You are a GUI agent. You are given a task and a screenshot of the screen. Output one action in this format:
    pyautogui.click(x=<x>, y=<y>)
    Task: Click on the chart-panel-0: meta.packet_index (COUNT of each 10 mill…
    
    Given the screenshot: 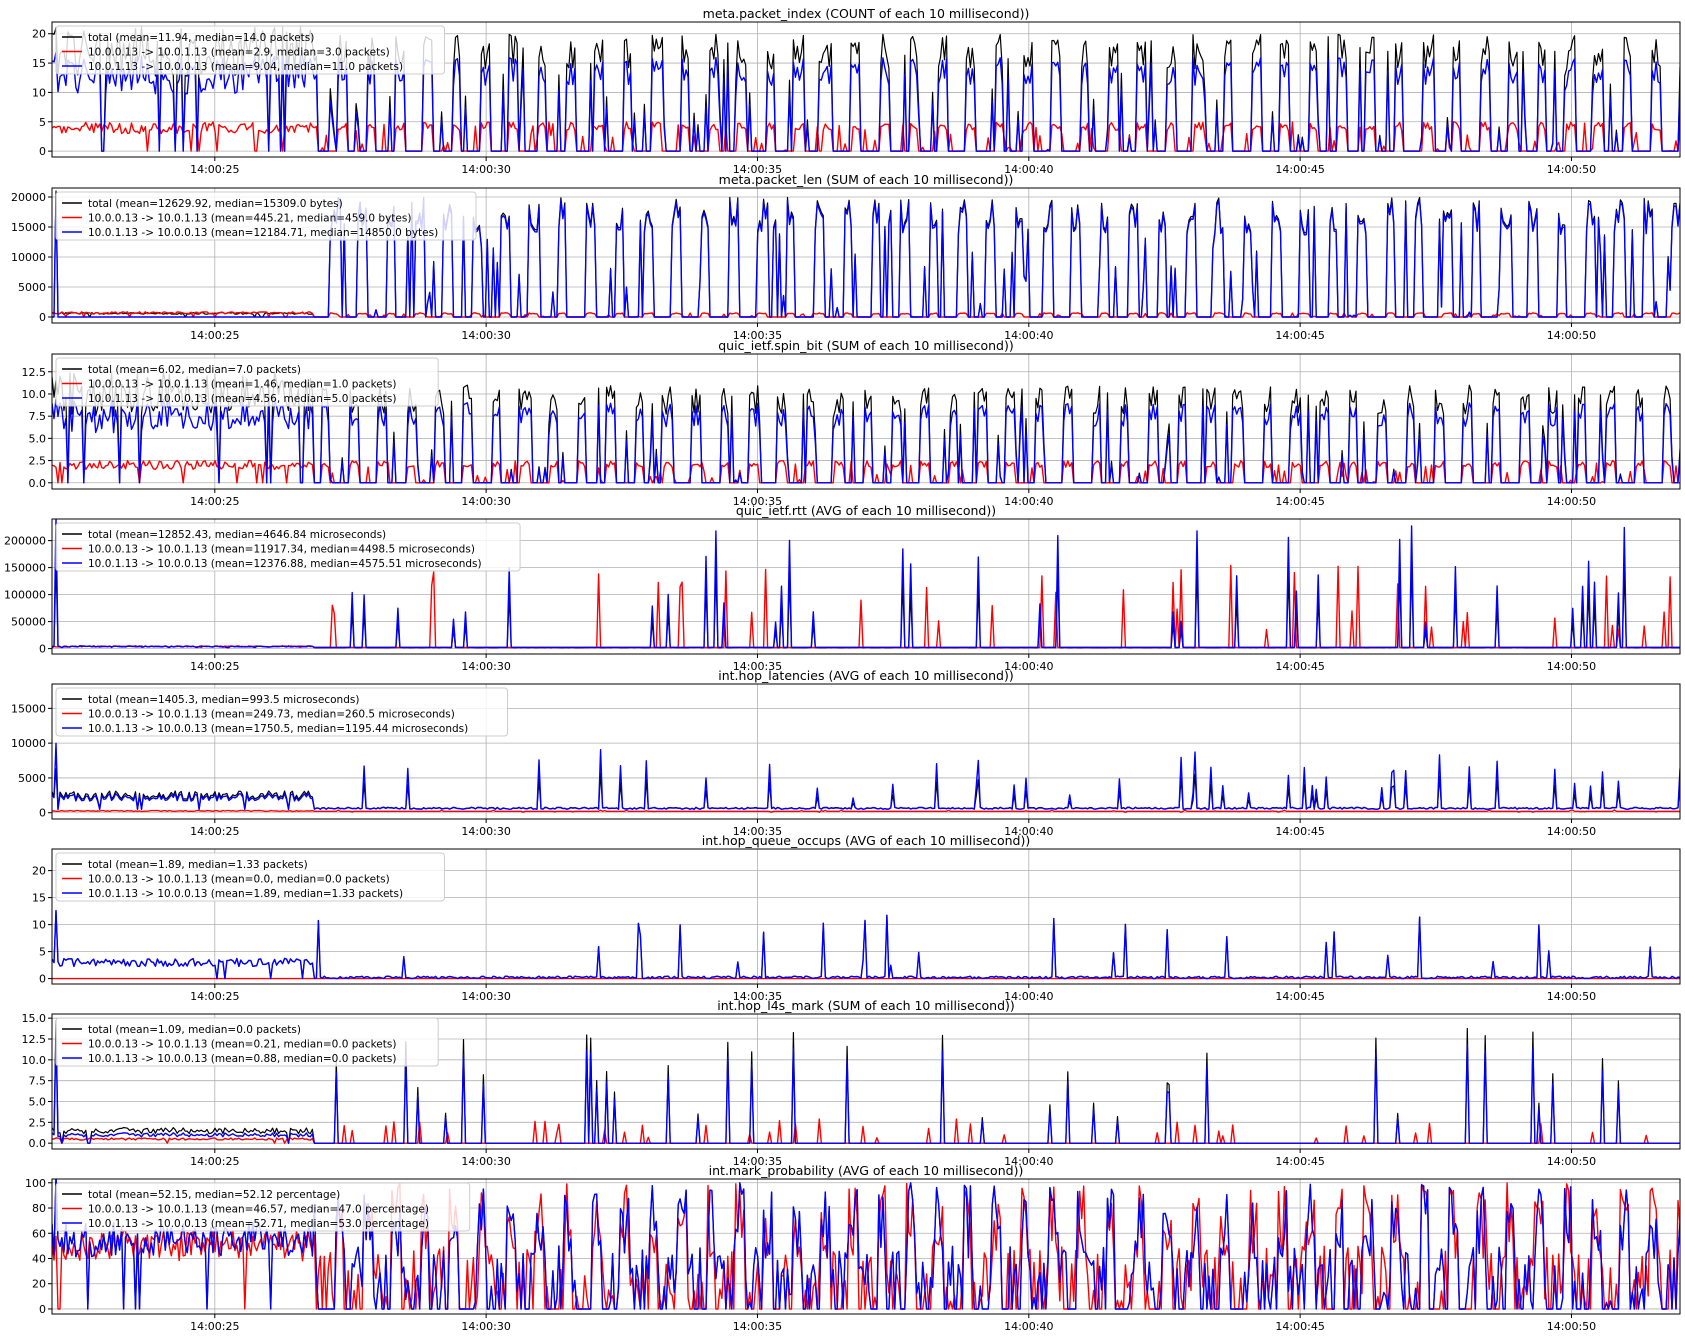 What is the action you would take?
    pyautogui.click(x=856, y=91)
    